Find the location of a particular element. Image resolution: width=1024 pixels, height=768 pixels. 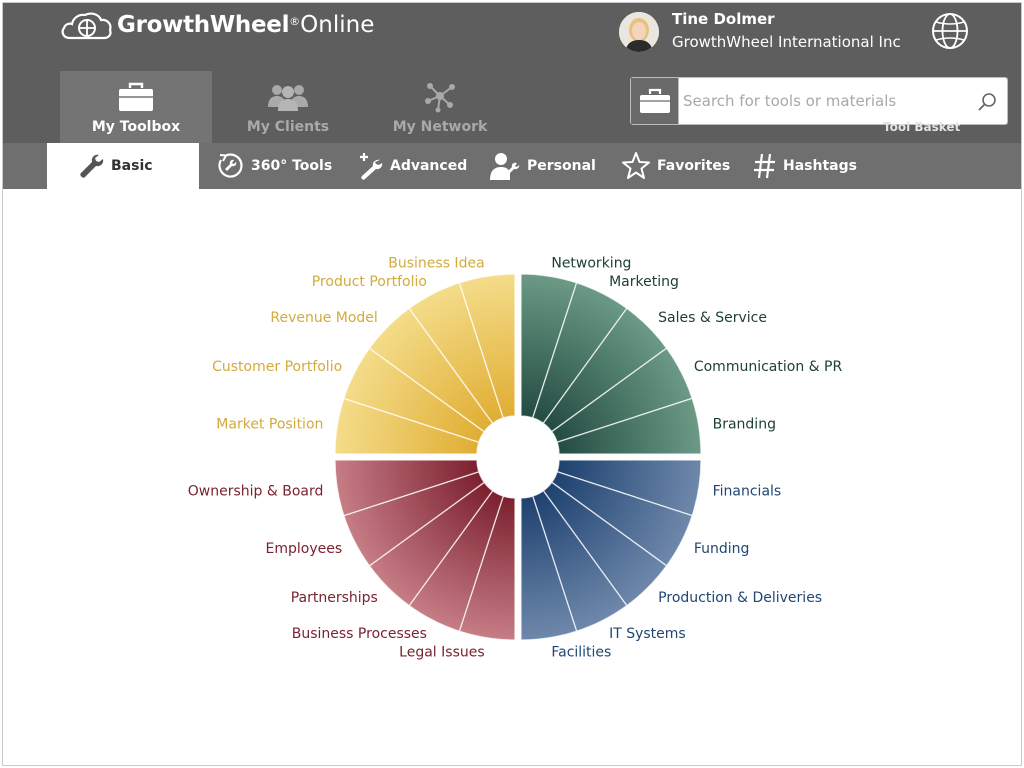

wheel-label-production-and-deliveries: Production & Deliveries is located at coordinates (740, 598).